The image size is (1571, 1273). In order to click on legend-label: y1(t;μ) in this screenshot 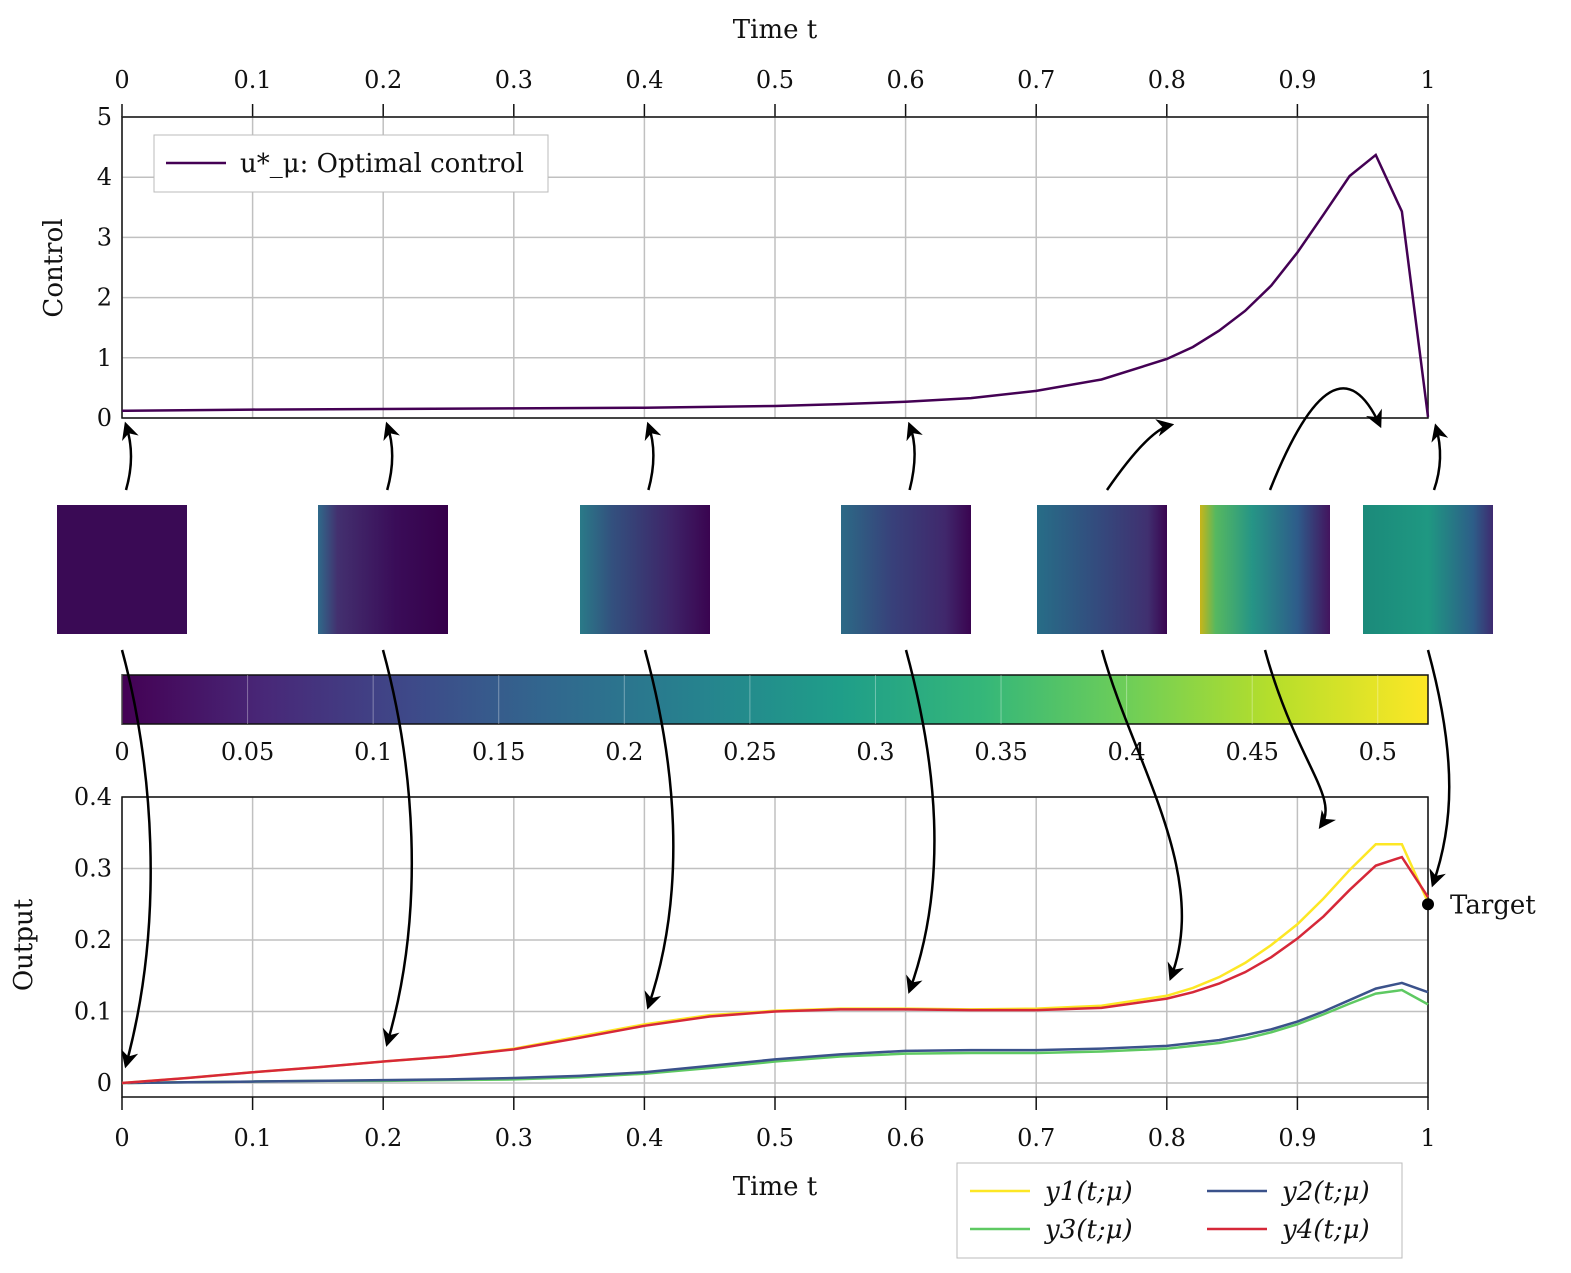, I will do `click(1088, 1192)`.